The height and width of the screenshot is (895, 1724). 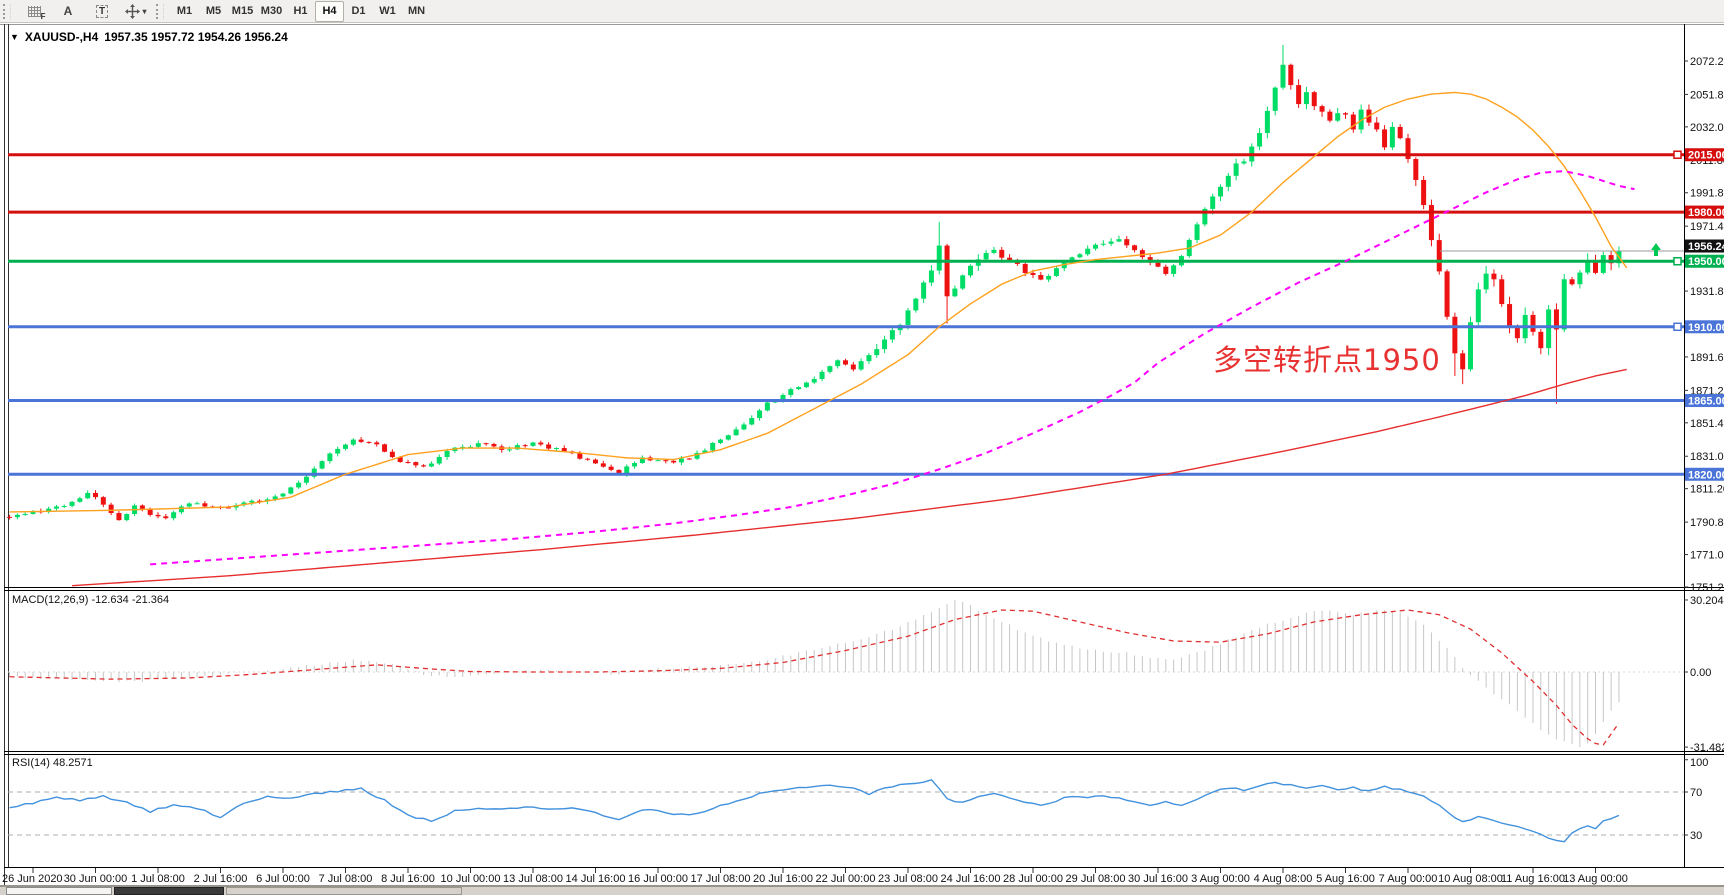 I want to click on timeframe-button-H1: H1, so click(x=300, y=11).